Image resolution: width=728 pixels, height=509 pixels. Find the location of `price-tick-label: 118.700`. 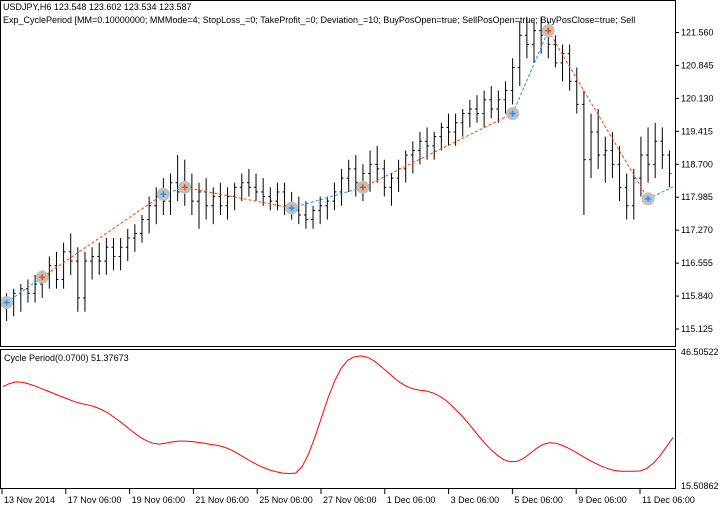

price-tick-label: 118.700 is located at coordinates (697, 164).